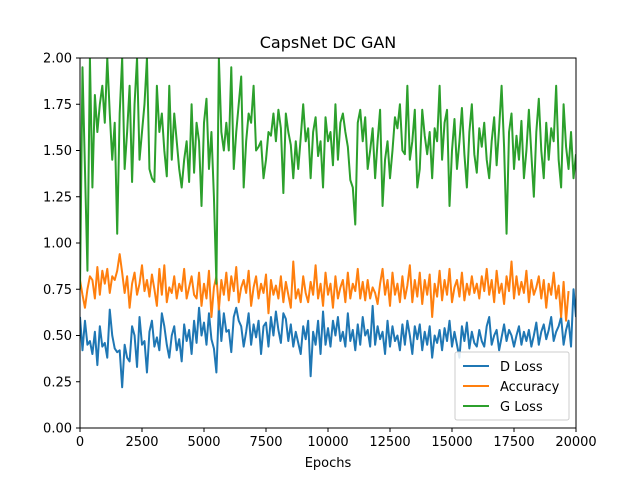  What do you see at coordinates (521, 407) in the screenshot?
I see `legend-label-g-loss: G Loss` at bounding box center [521, 407].